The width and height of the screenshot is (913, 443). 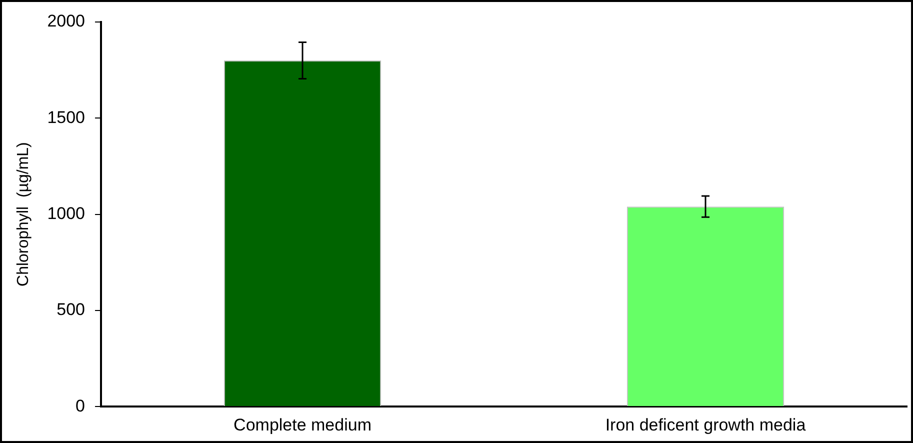 I want to click on y-tick-label: 1000, so click(x=66, y=213).